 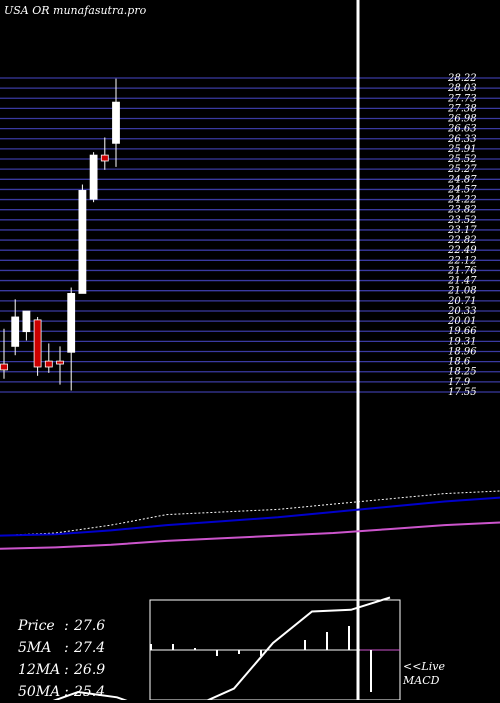 What do you see at coordinates (61, 670) in the screenshot?
I see `info-row-12ma: 12MA : 26.9` at bounding box center [61, 670].